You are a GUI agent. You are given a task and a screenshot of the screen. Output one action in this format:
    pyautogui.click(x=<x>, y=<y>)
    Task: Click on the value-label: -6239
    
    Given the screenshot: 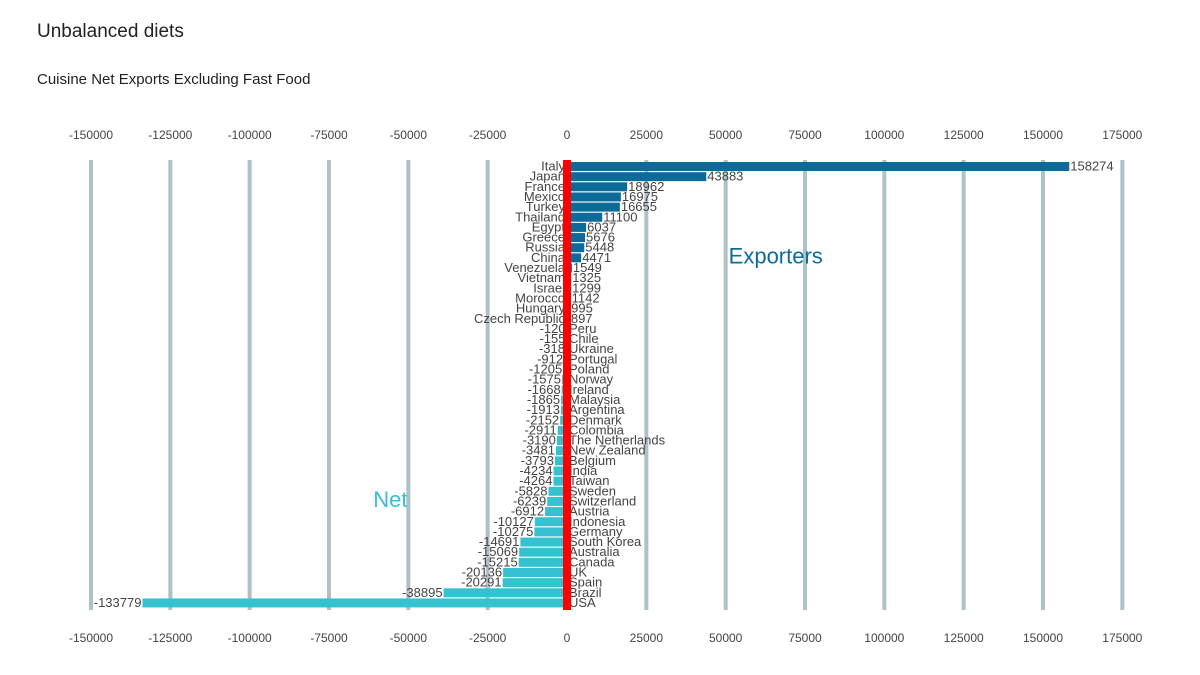 What is the action you would take?
    pyautogui.click(x=529, y=500)
    